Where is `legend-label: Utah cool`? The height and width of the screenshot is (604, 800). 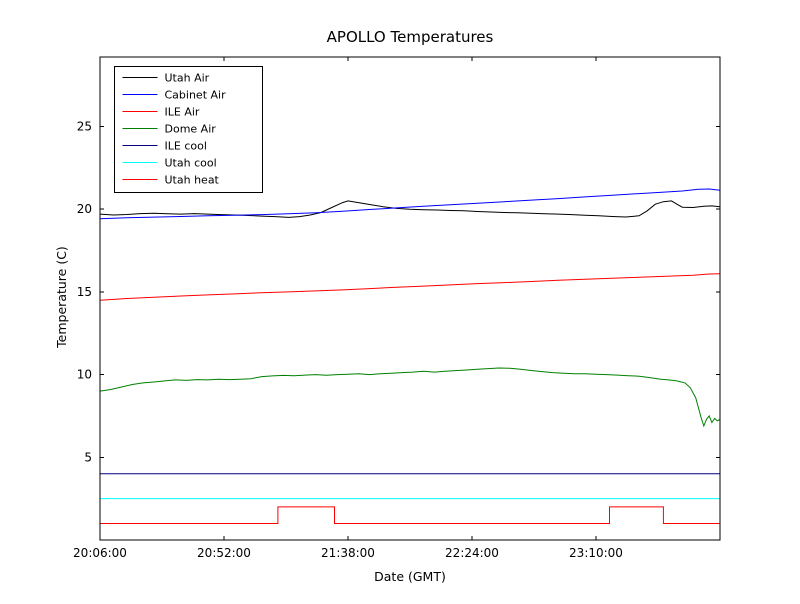 legend-label: Utah cool is located at coordinates (191, 163).